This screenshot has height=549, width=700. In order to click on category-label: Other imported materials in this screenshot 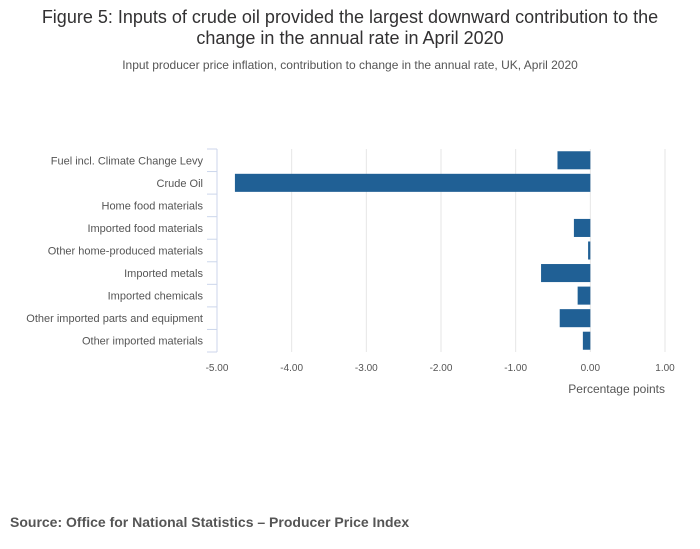, I will do `click(143, 342)`.